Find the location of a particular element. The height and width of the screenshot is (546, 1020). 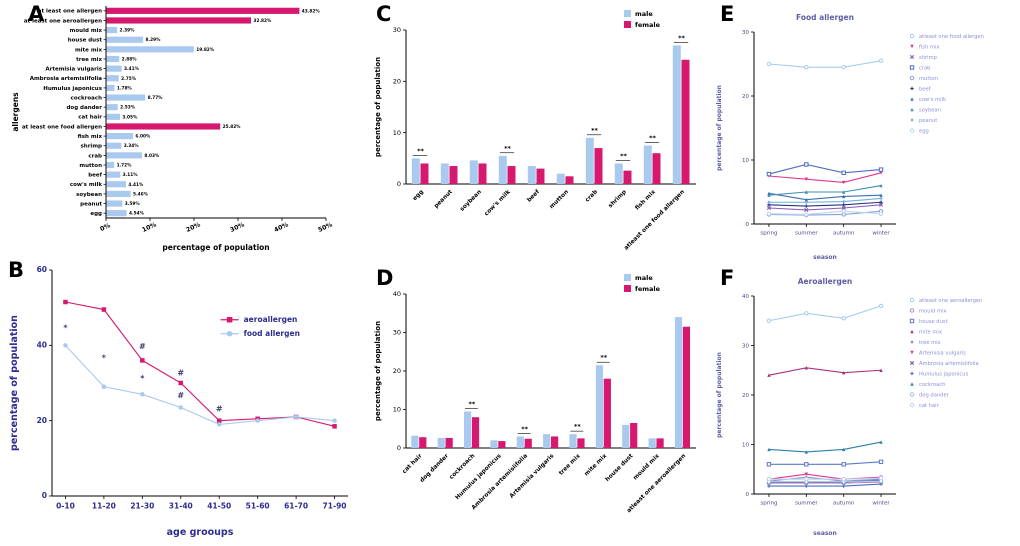

svg-text: beef is located at coordinates (95, 176).